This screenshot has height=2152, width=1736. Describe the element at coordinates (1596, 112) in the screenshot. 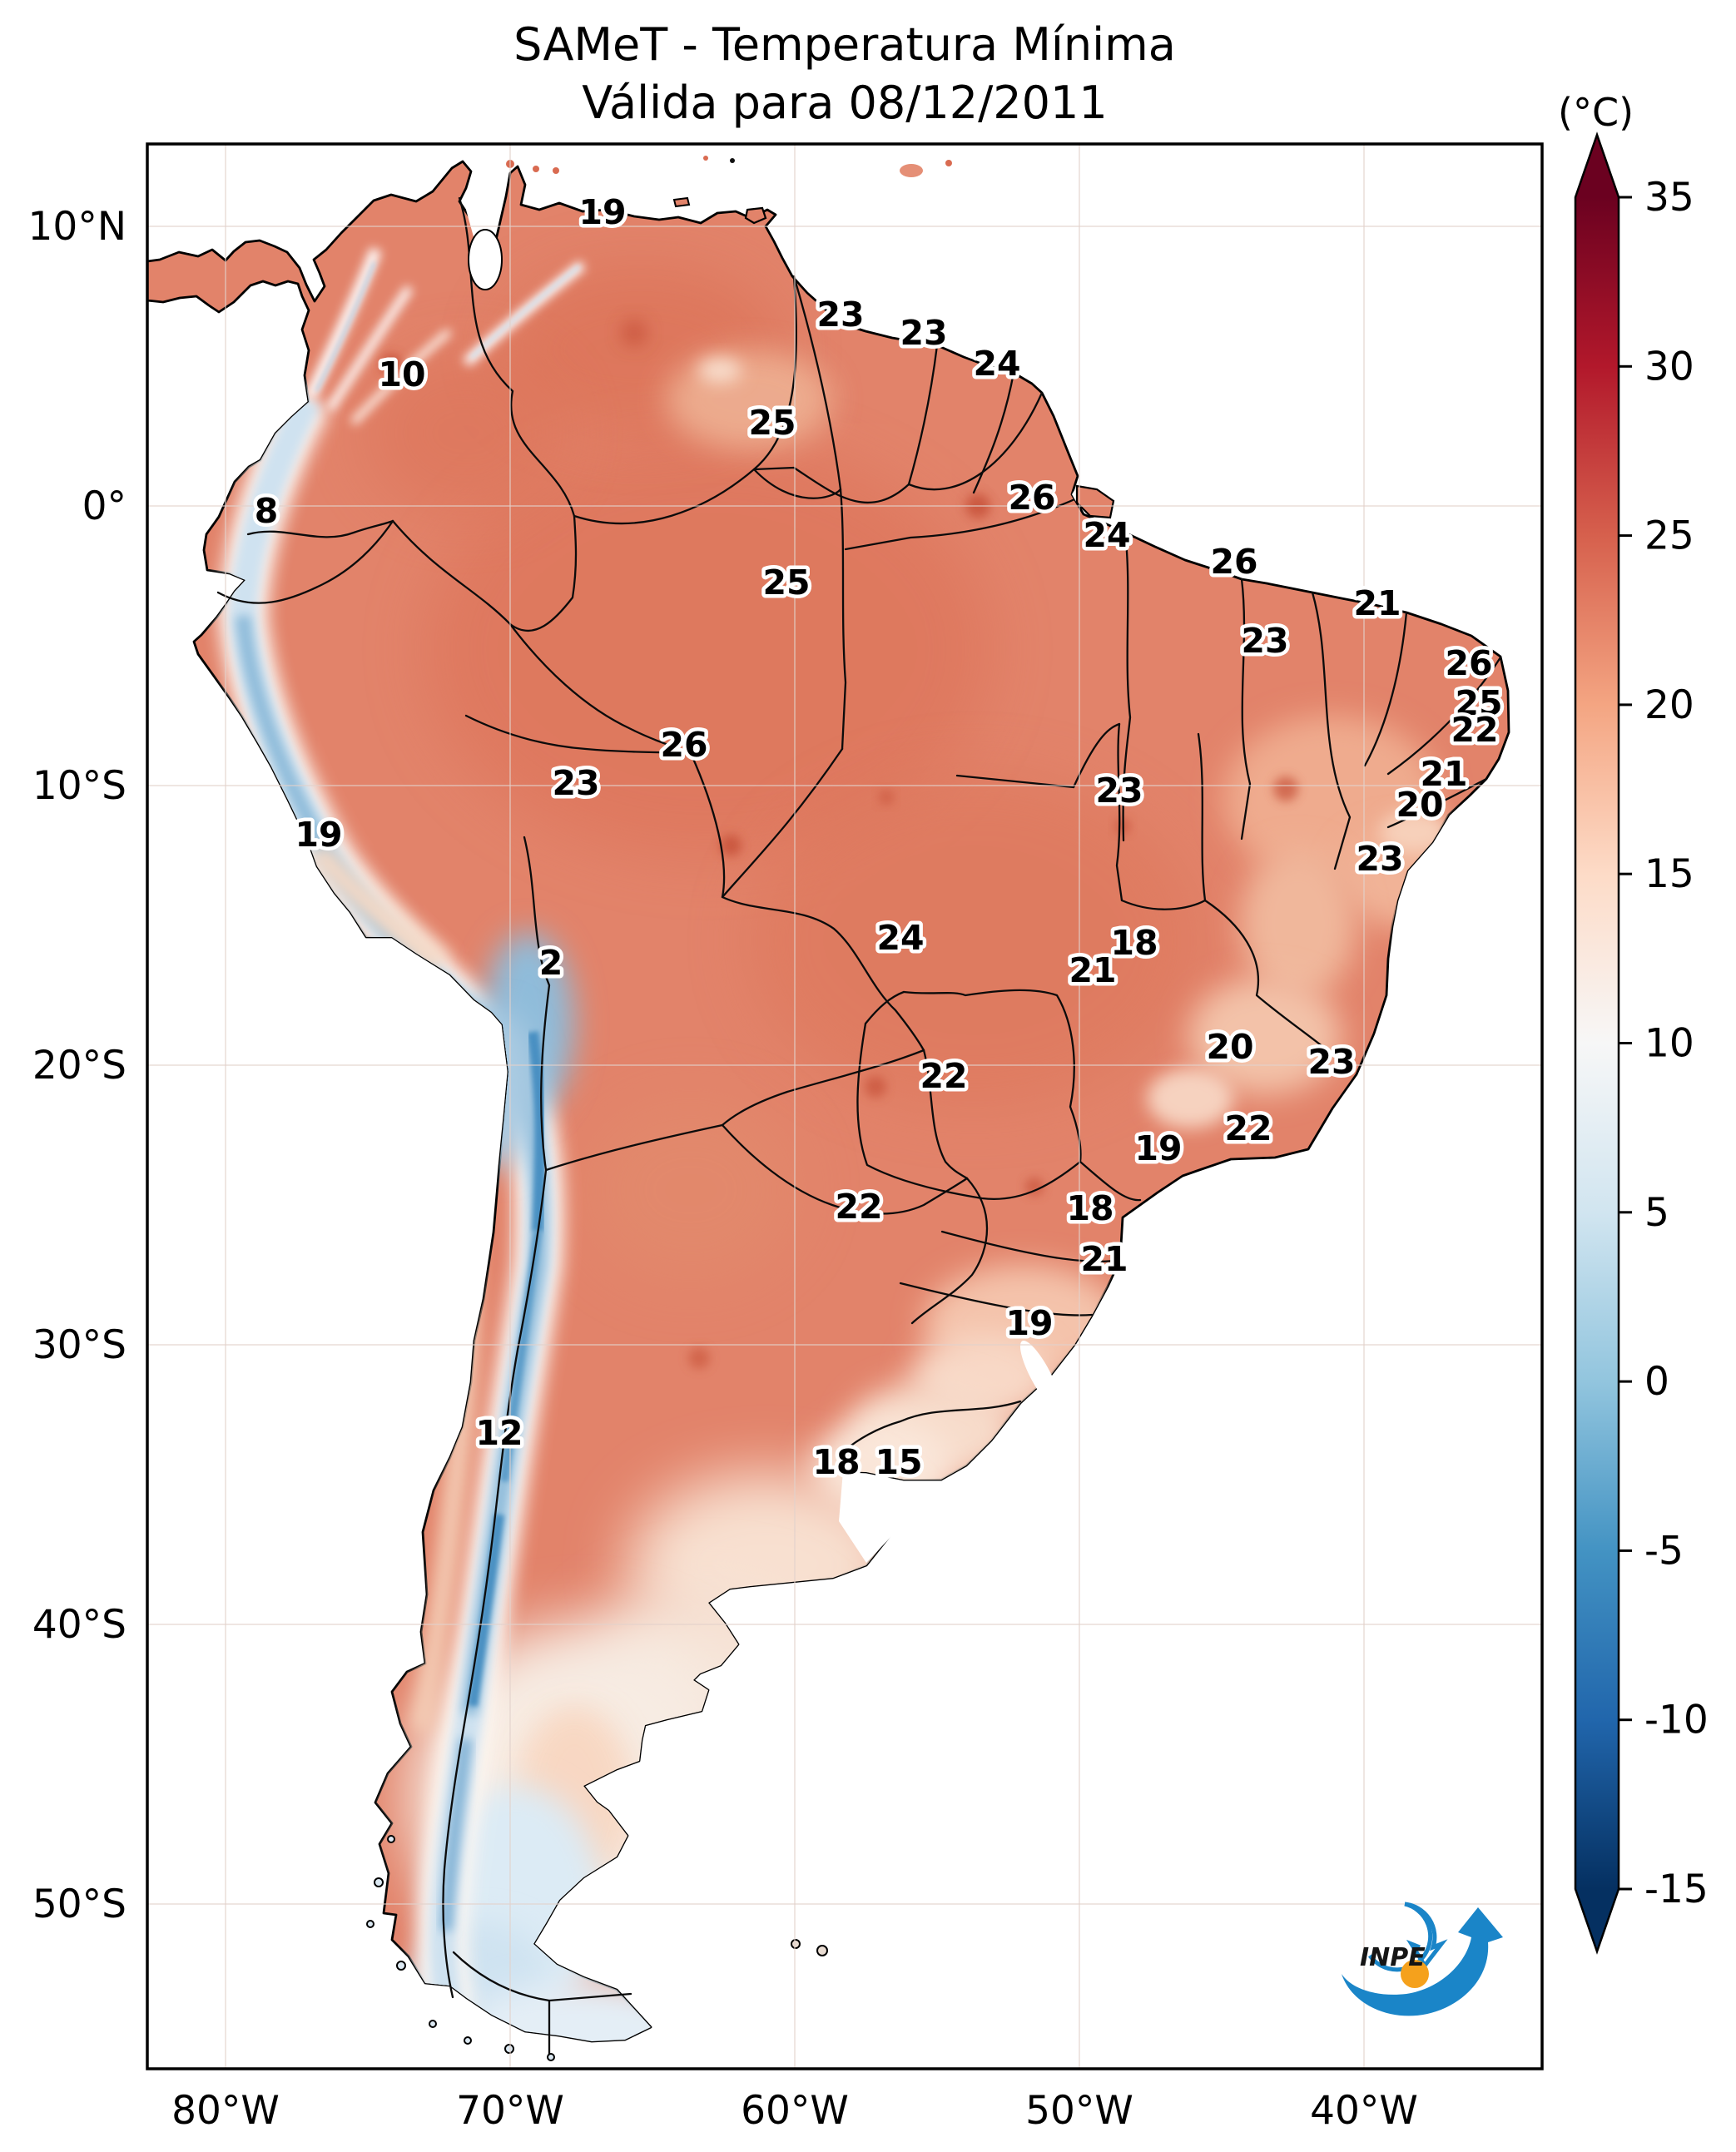

I see `colorbar-unit-label: (°C)` at that location.